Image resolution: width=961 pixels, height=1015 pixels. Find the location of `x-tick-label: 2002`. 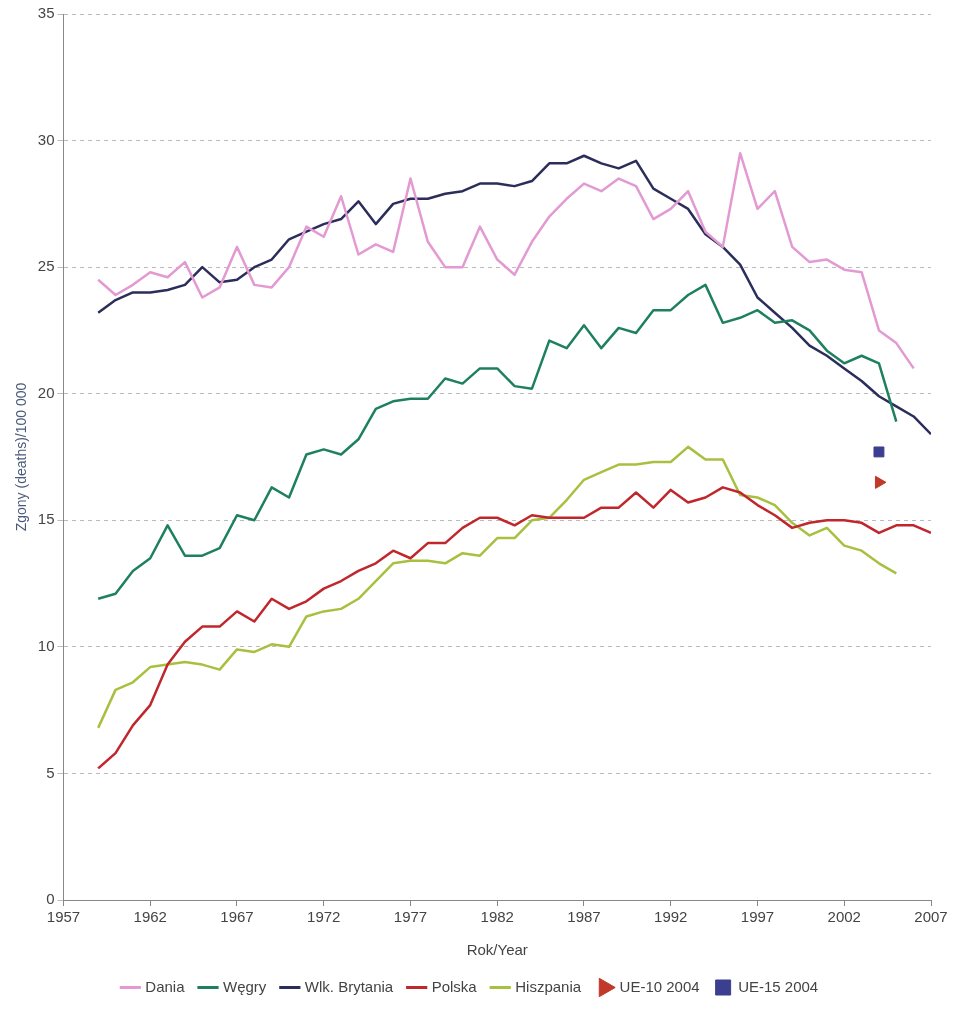

x-tick-label: 2002 is located at coordinates (844, 917).